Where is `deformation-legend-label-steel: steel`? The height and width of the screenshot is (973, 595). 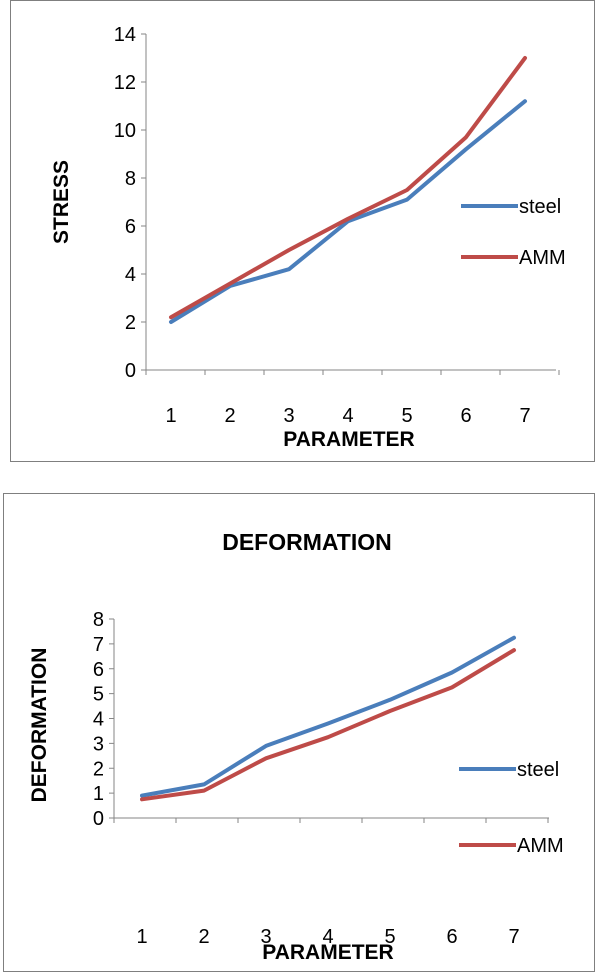
deformation-legend-label-steel: steel is located at coordinates (538, 770).